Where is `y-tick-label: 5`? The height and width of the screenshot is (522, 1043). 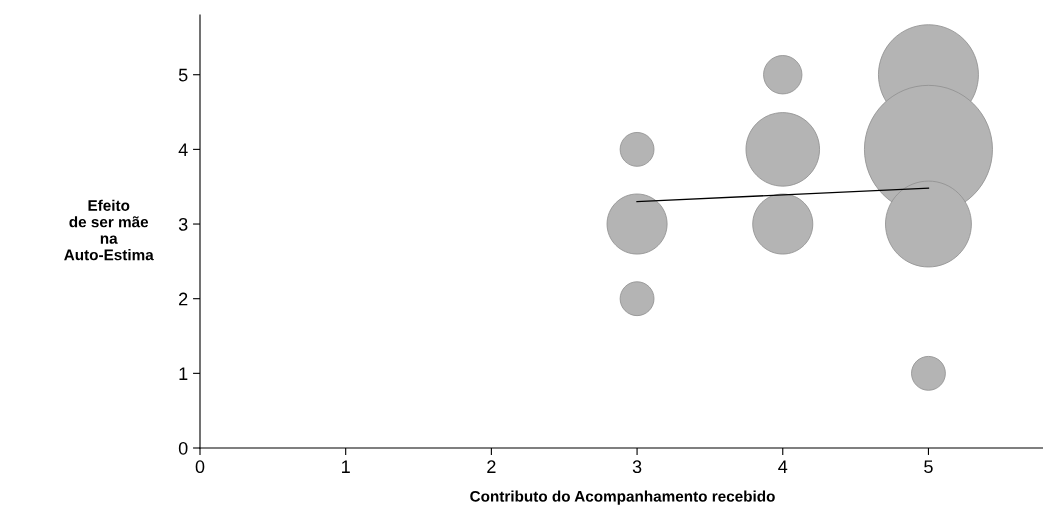
y-tick-label: 5 is located at coordinates (183, 75).